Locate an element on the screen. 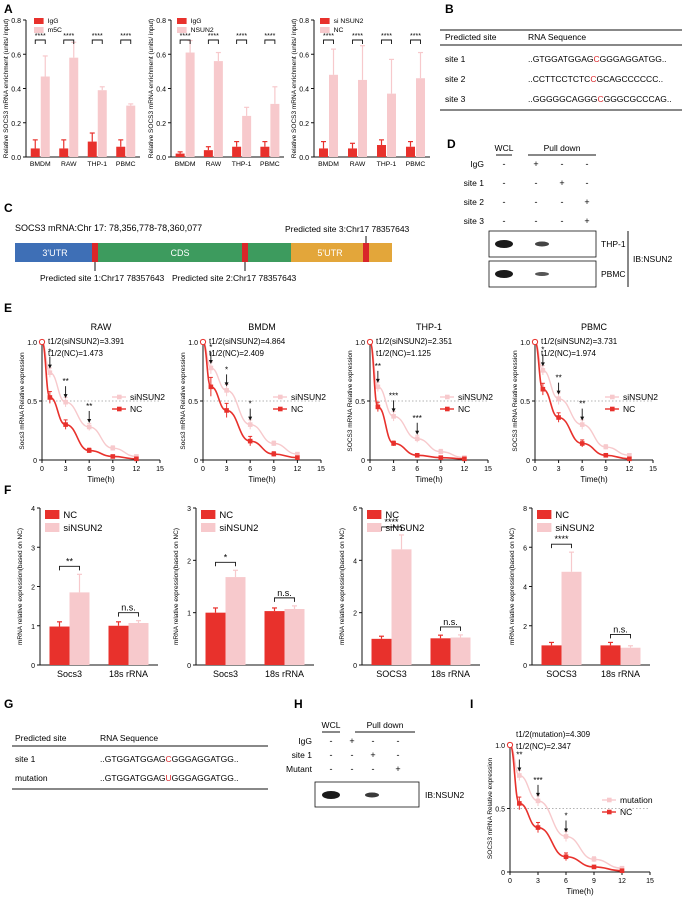 The height and width of the screenshot is (902, 685). condition-label: site 2 is located at coordinates (474, 202).